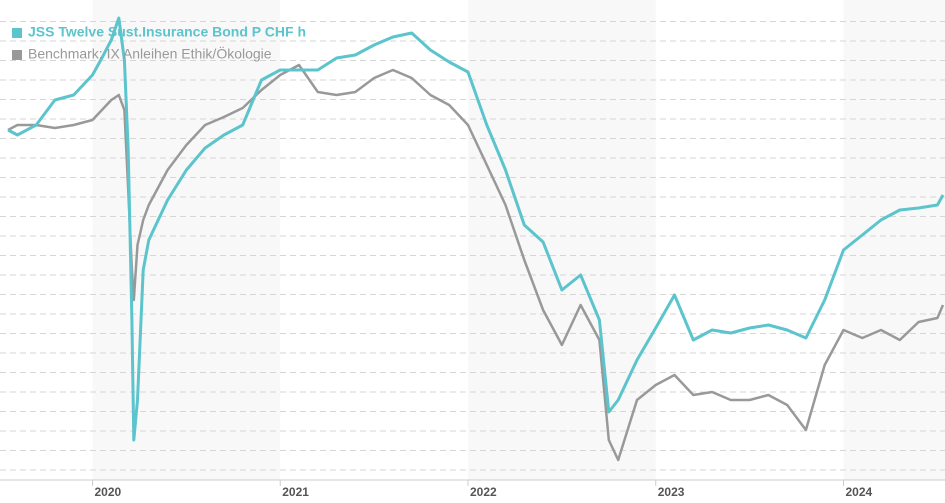  Describe the element at coordinates (150, 53) in the screenshot. I see `legend-label: Benchmark: IX Anleihen Ethik/Ökologie` at that location.